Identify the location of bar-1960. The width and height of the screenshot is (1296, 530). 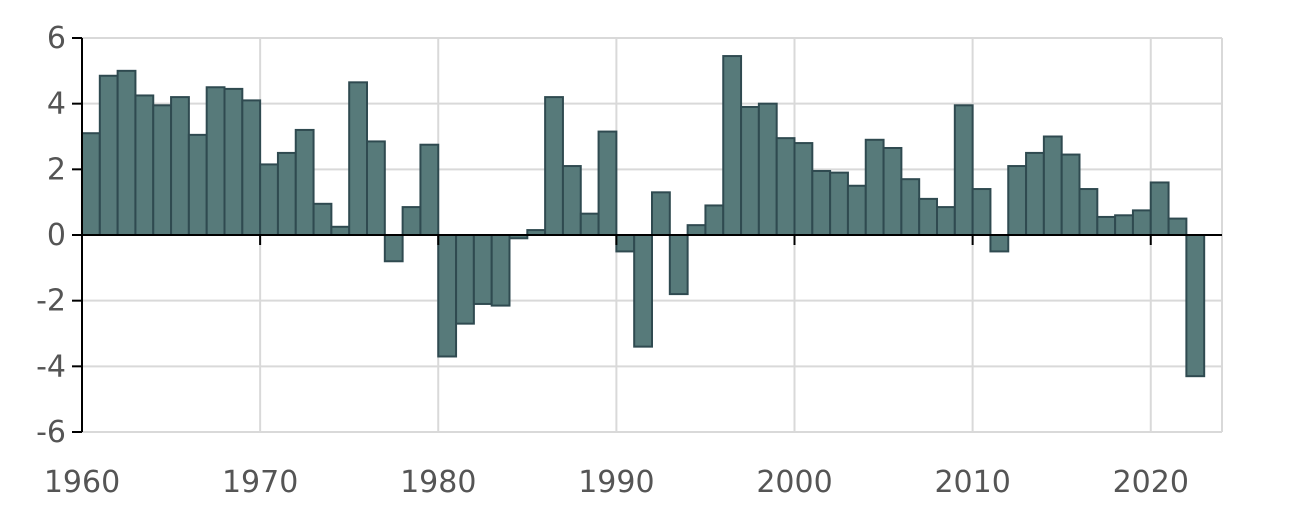
(91, 184).